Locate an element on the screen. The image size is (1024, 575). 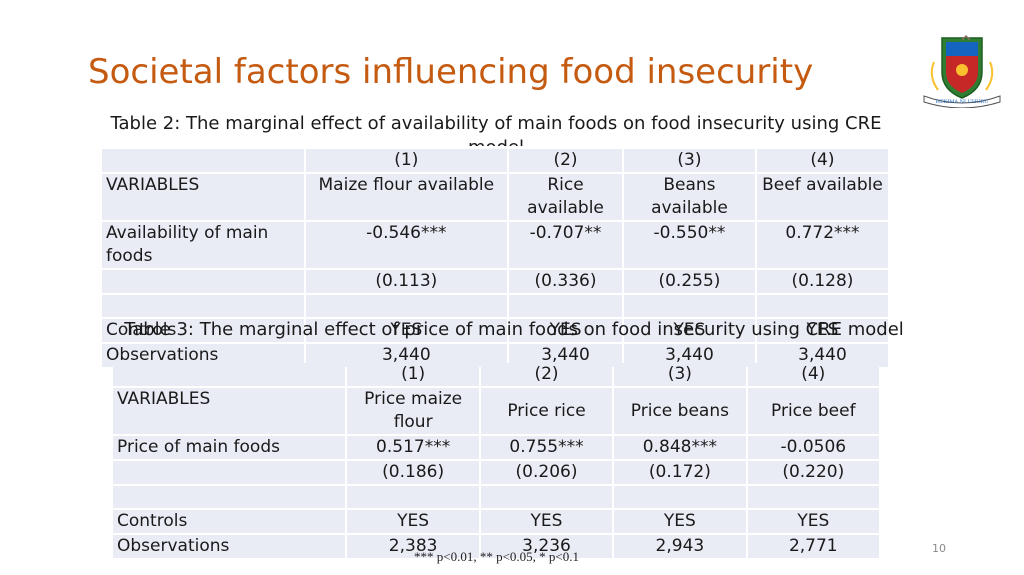
header-name-cell: Price beans is located at coordinates (680, 411).